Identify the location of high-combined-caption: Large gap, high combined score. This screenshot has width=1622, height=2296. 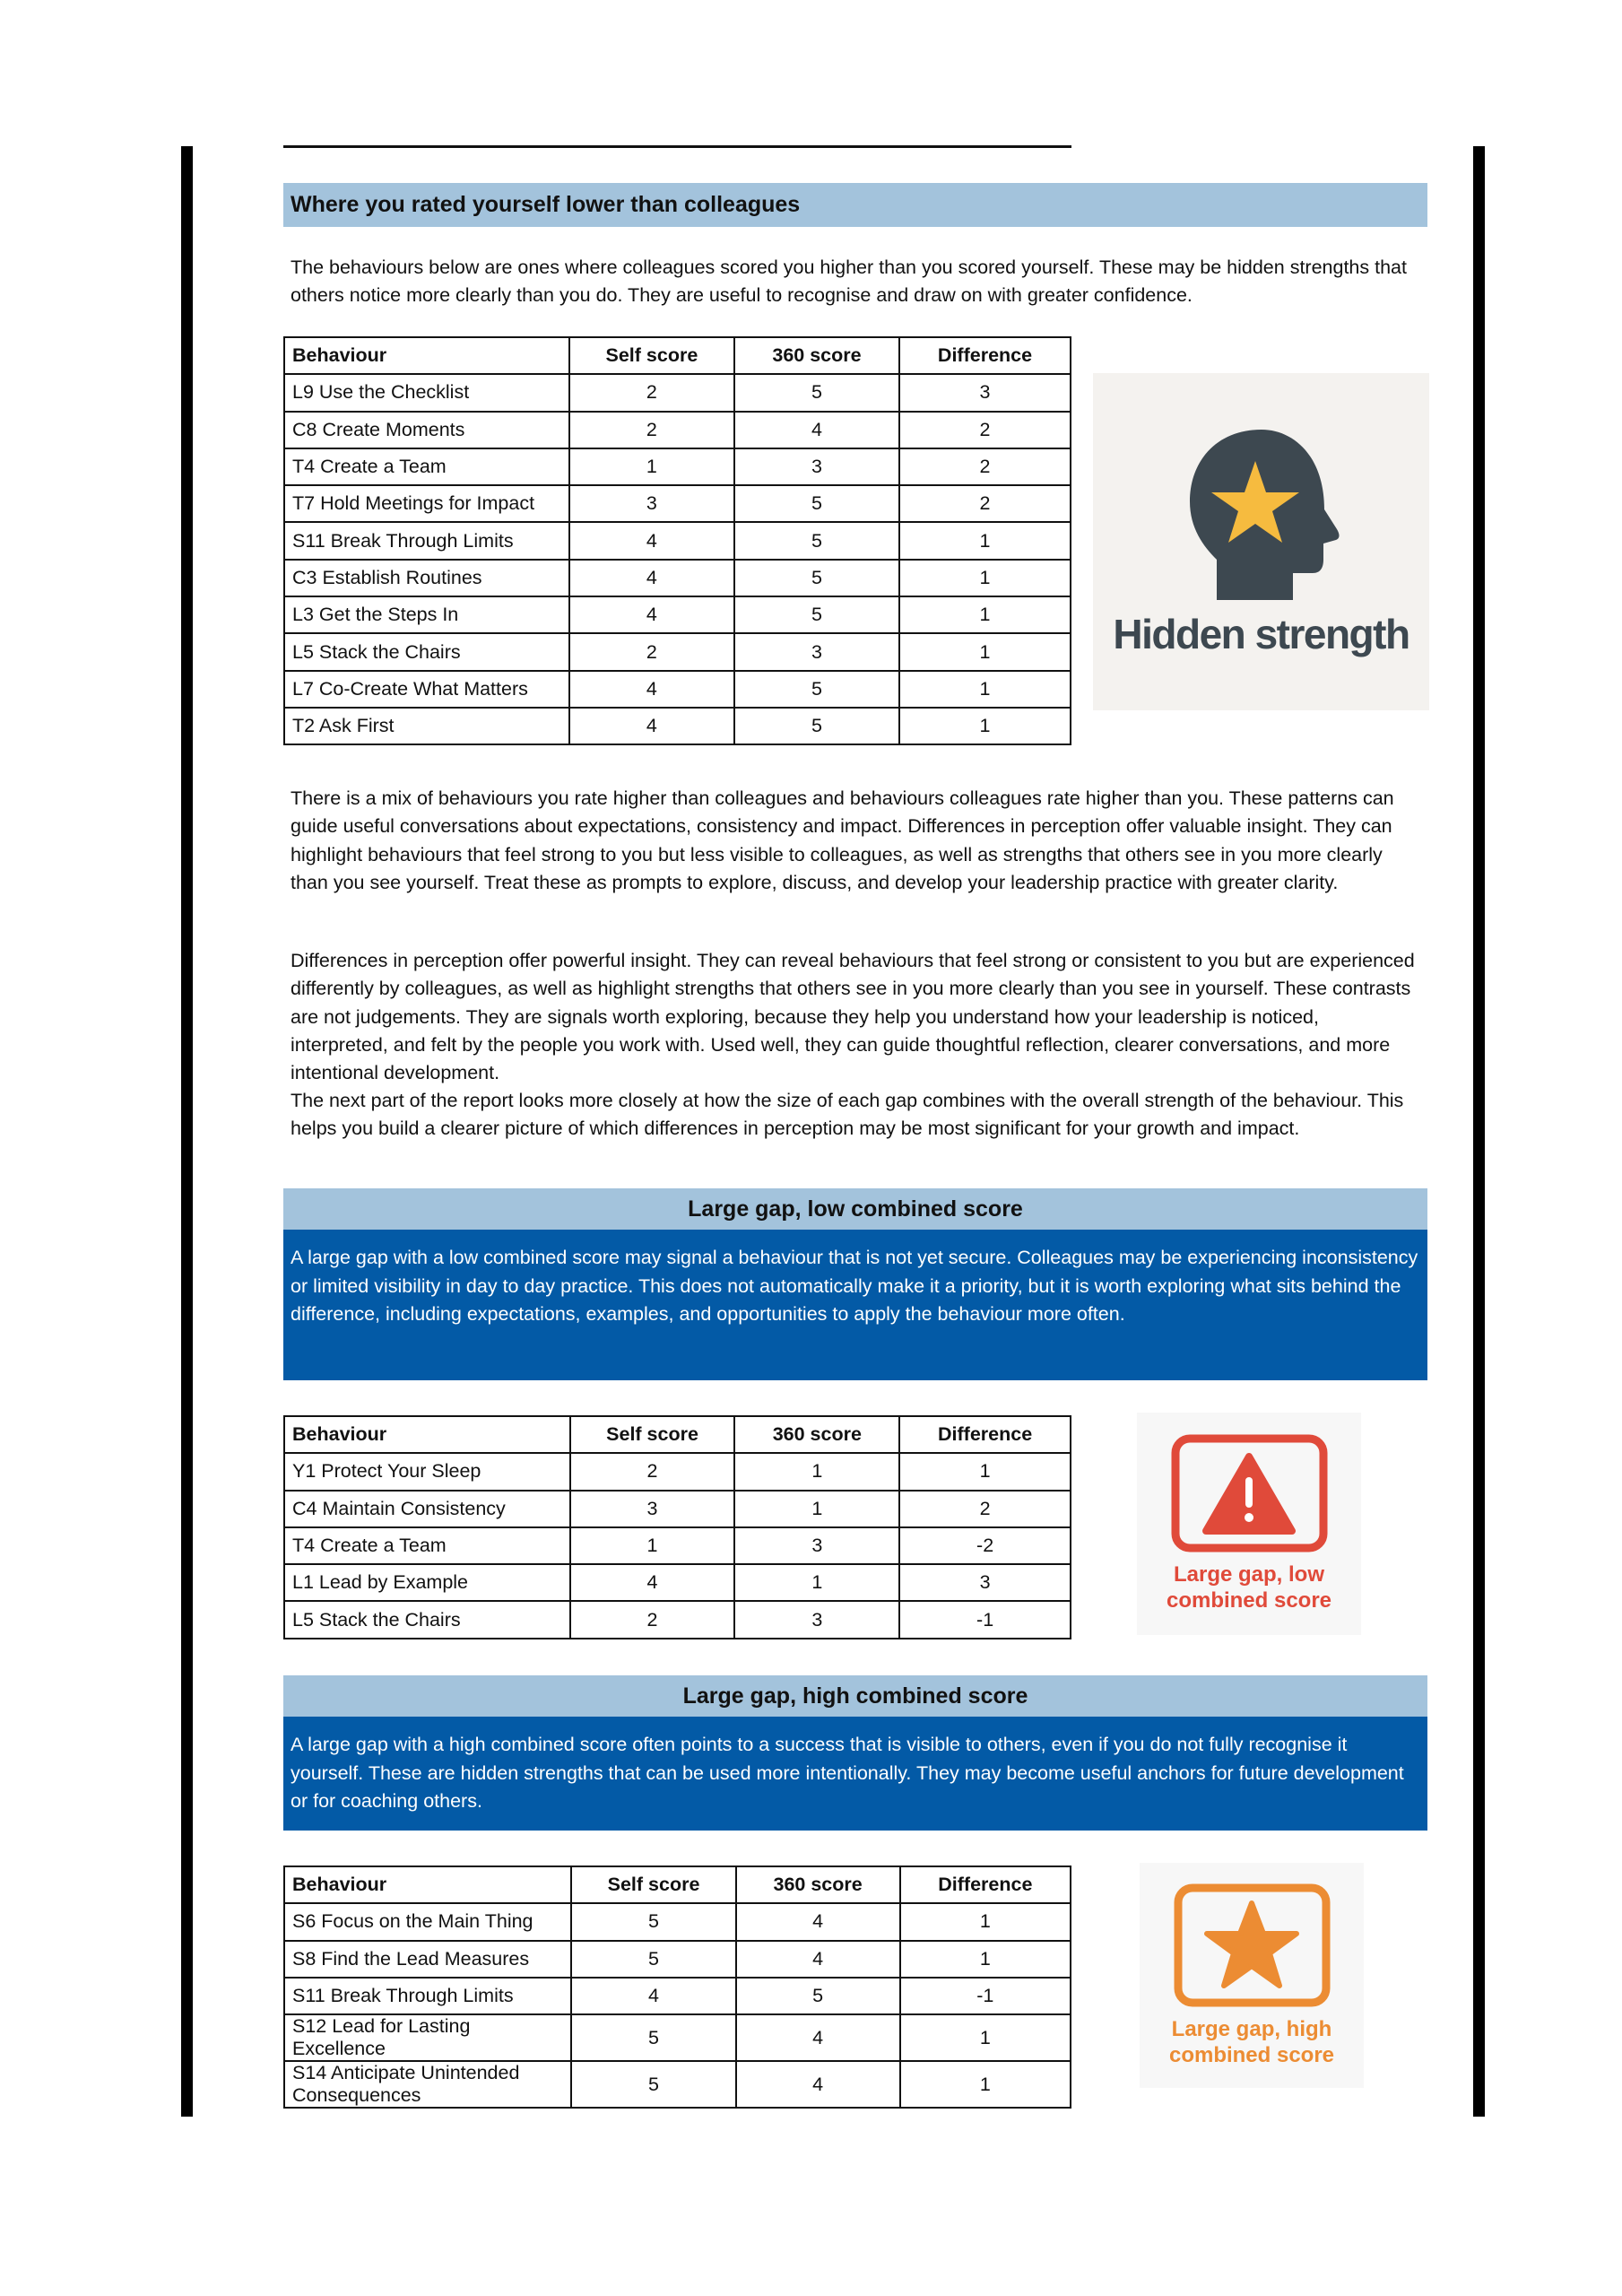
(1251, 2041).